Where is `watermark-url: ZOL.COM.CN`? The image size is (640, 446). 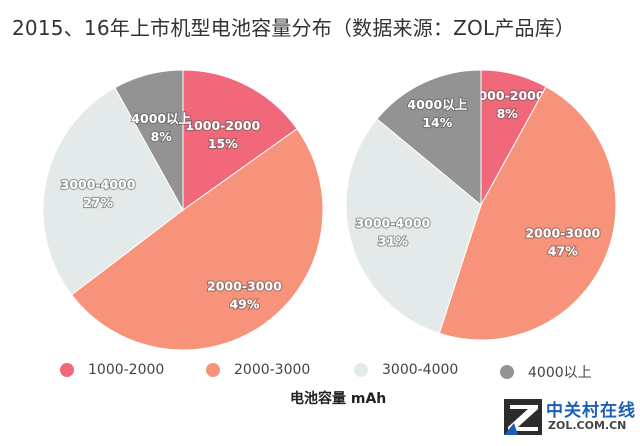
watermark-url: ZOL.COM.CN is located at coordinates (587, 425).